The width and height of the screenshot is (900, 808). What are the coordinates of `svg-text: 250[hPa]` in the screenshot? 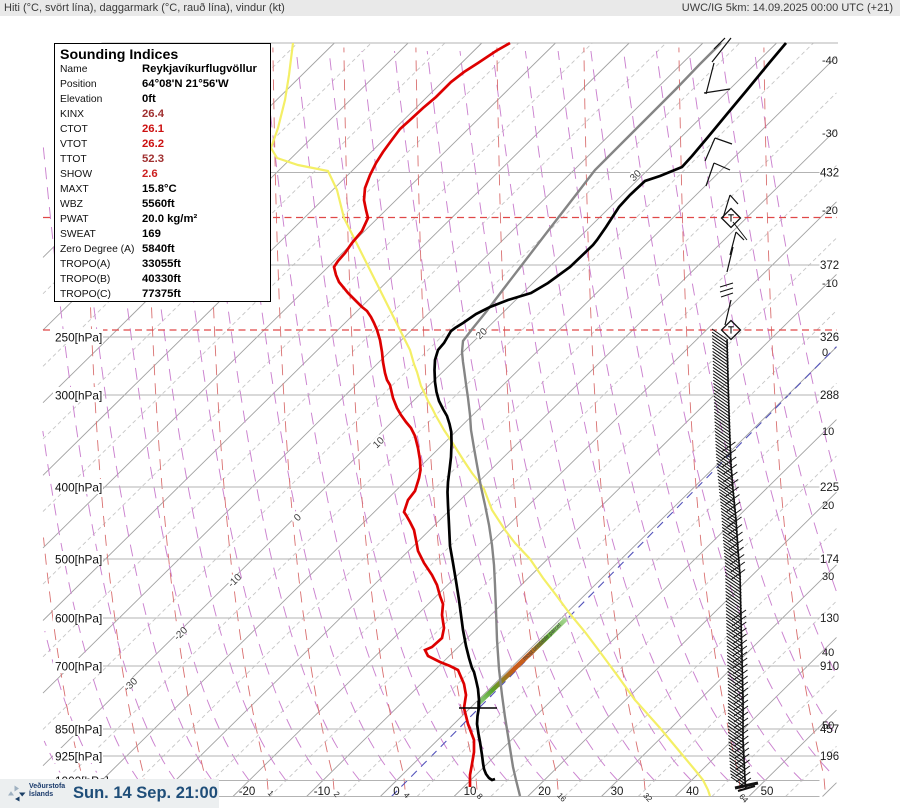 It's located at (78, 338).